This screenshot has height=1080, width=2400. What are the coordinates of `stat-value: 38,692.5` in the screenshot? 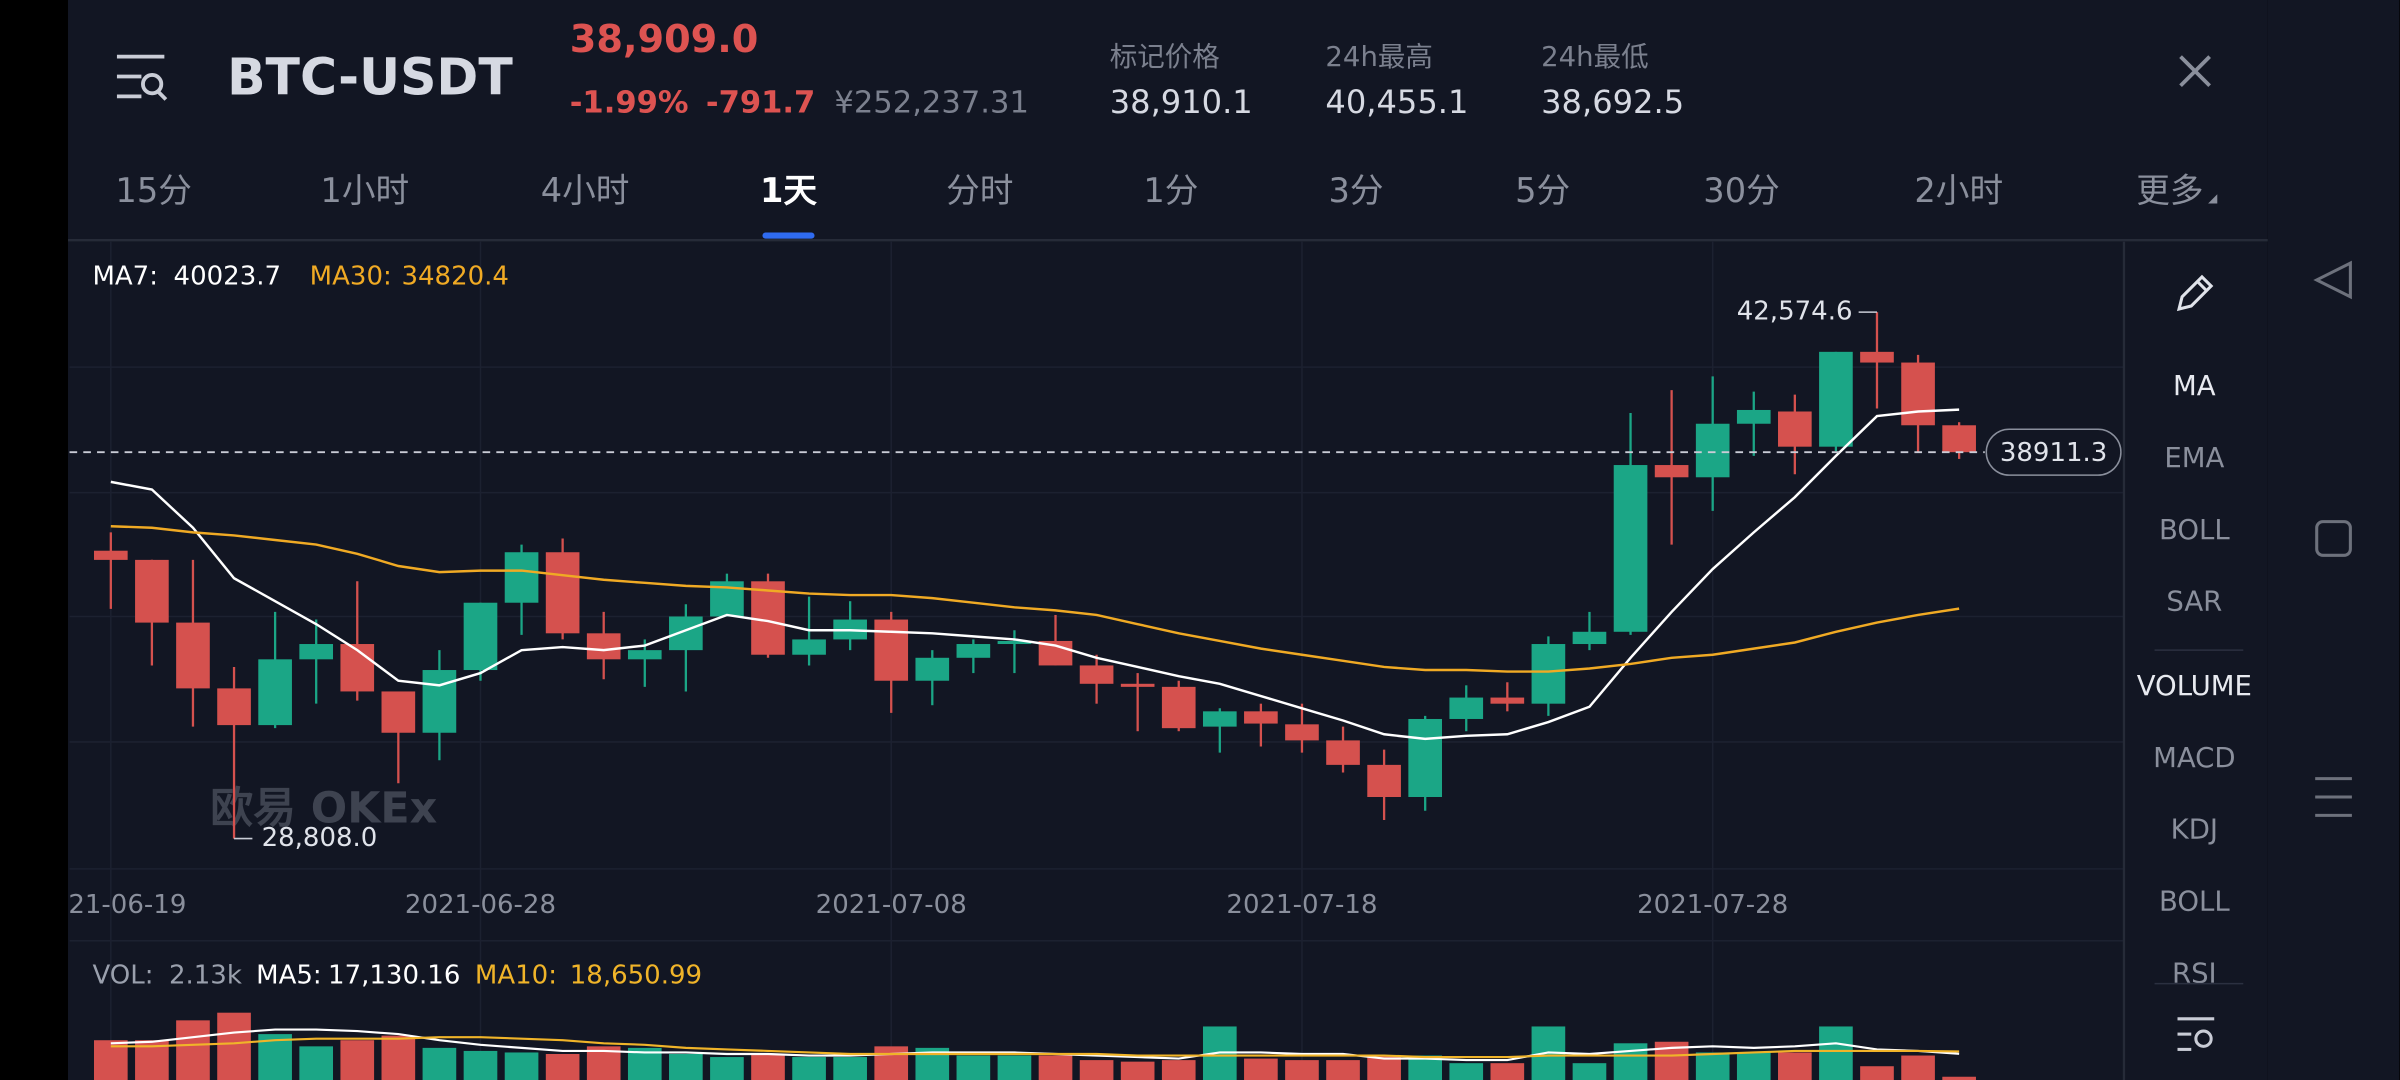 It's located at (1612, 102).